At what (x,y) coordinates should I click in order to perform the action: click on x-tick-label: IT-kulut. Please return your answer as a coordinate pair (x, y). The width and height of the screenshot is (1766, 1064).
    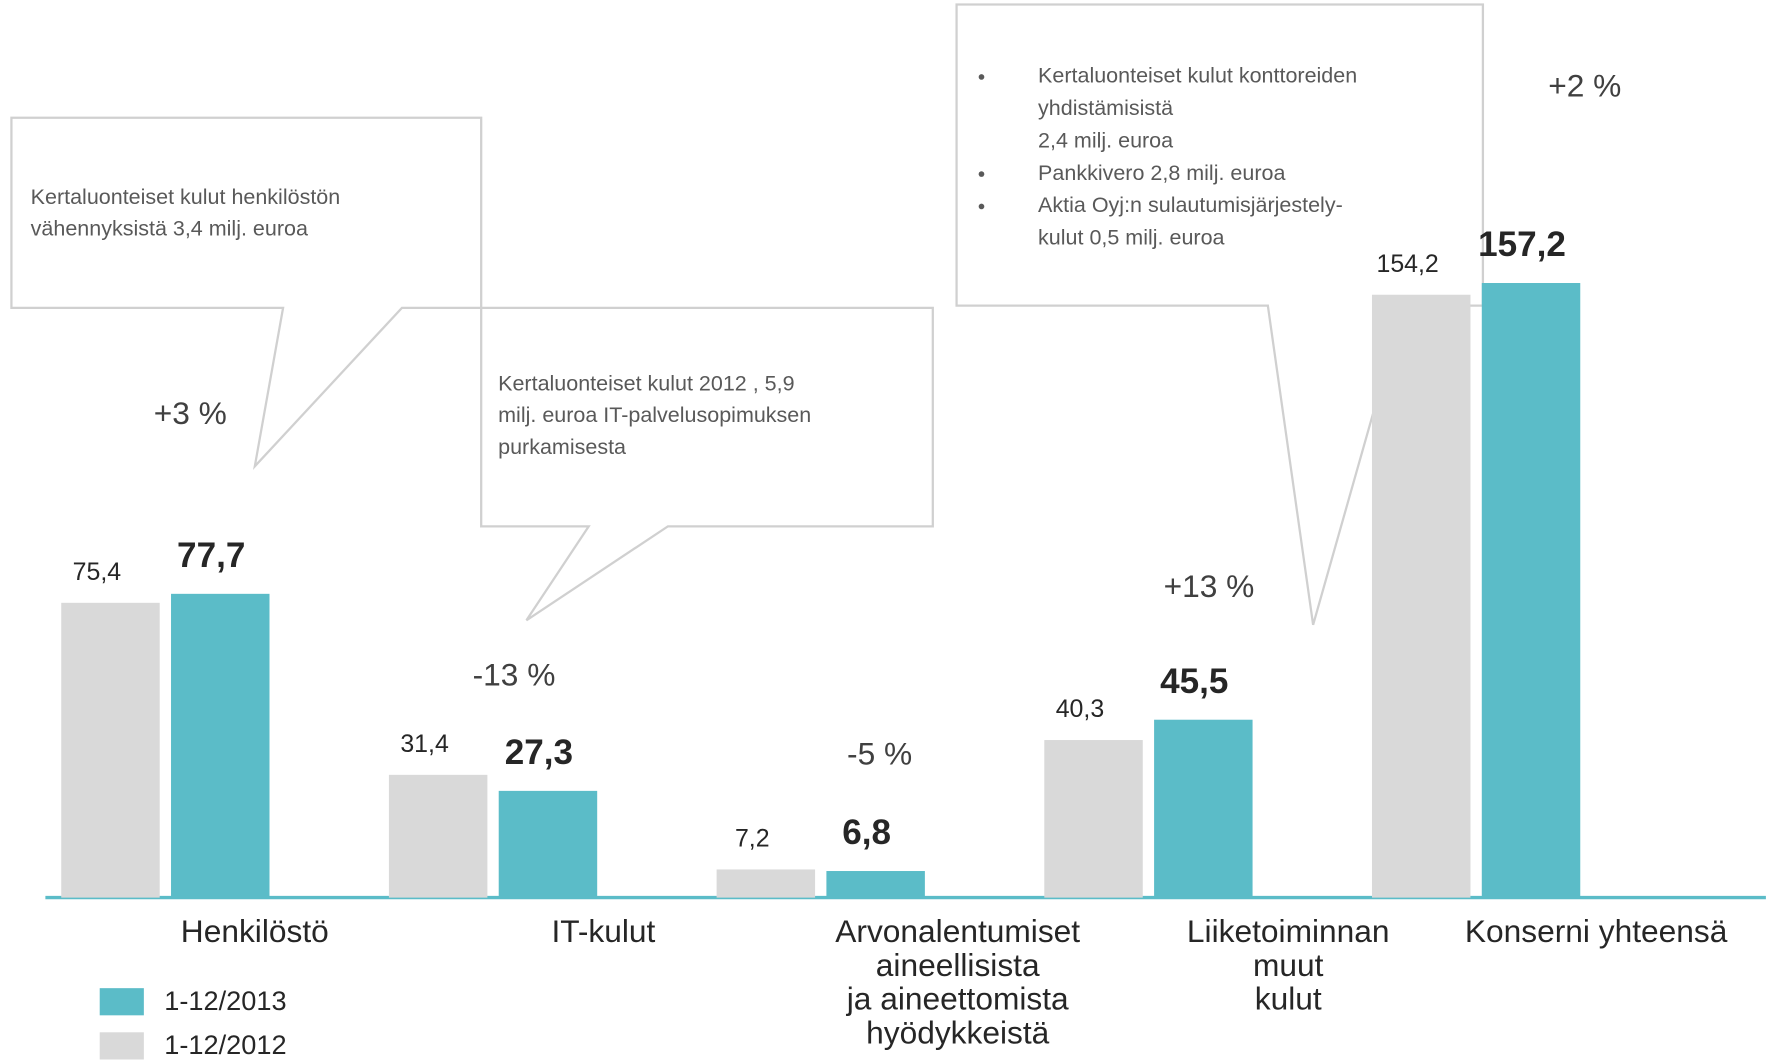
    Looking at the image, I should click on (603, 931).